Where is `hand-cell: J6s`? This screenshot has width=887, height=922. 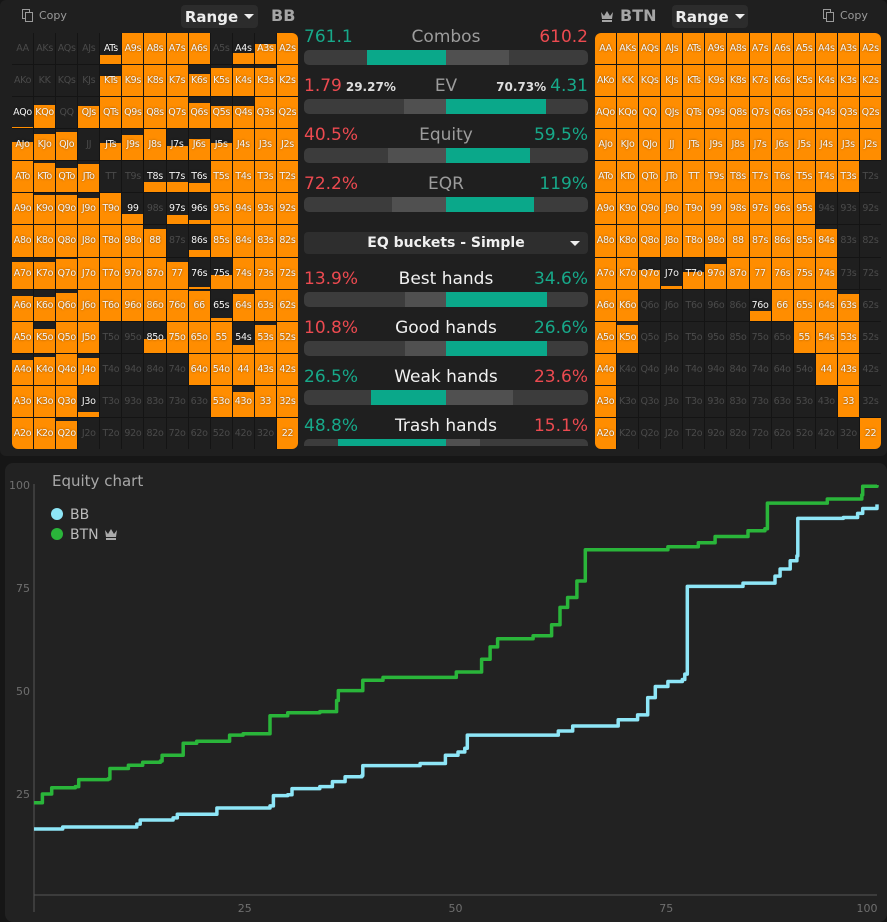
hand-cell: J6s is located at coordinates (782, 145).